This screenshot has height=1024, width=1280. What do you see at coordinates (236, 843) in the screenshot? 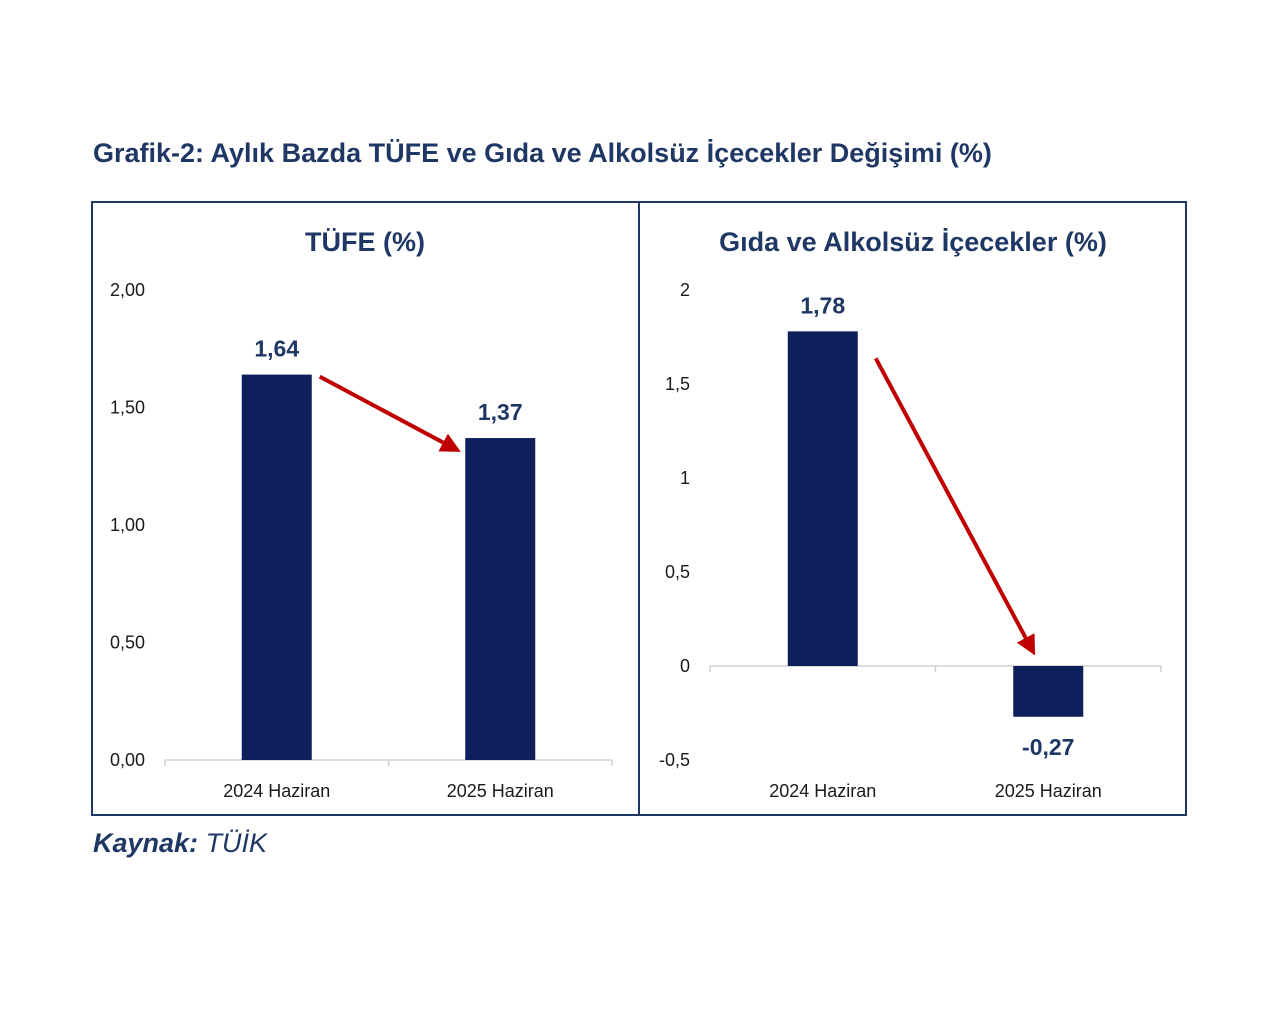
I see `source-value: TÜİK` at bounding box center [236, 843].